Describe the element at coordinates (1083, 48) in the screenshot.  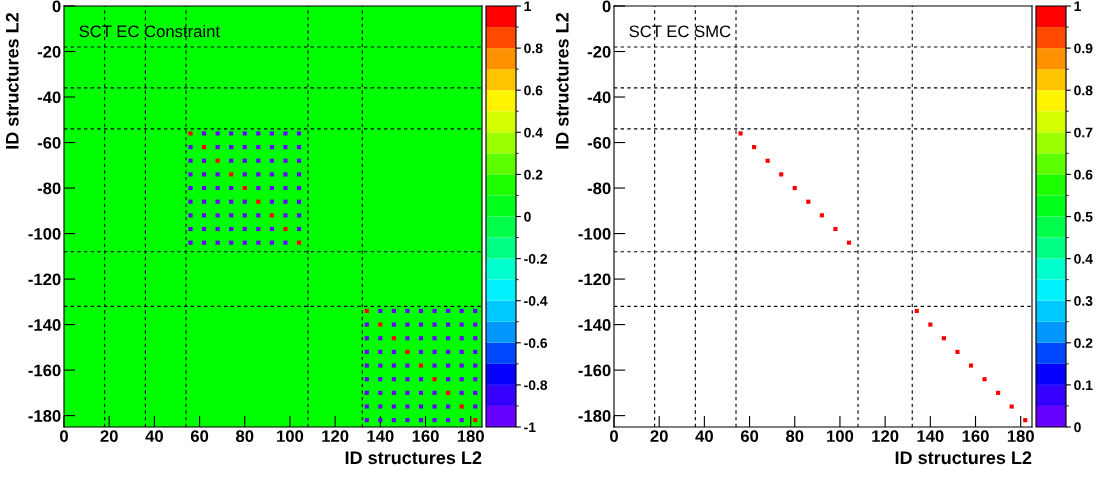
I see `color-bar-label: 0.9` at that location.